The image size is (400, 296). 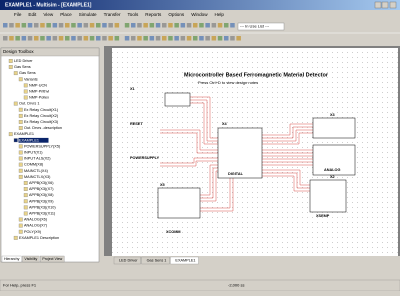 I want to click on tree-item: Variants, so click(x=31, y=79).